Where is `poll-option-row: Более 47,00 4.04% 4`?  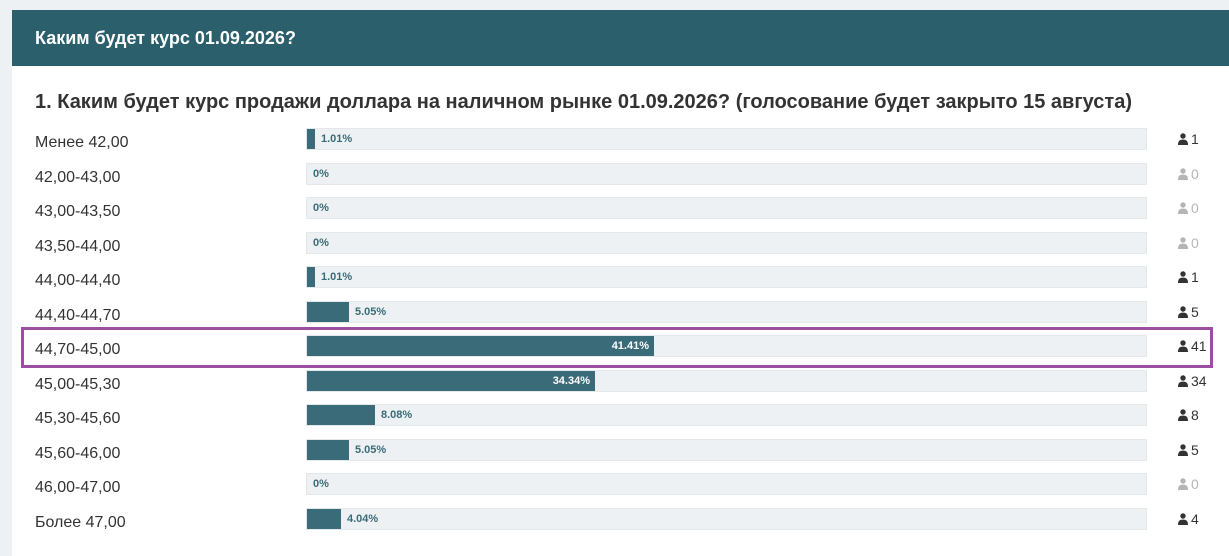
poll-option-row: Более 47,00 4.04% 4 is located at coordinates (620, 525).